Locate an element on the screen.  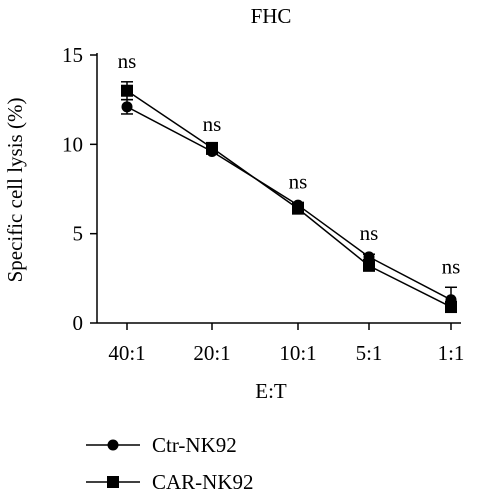
chart-title: FHC is located at coordinates (271, 16).